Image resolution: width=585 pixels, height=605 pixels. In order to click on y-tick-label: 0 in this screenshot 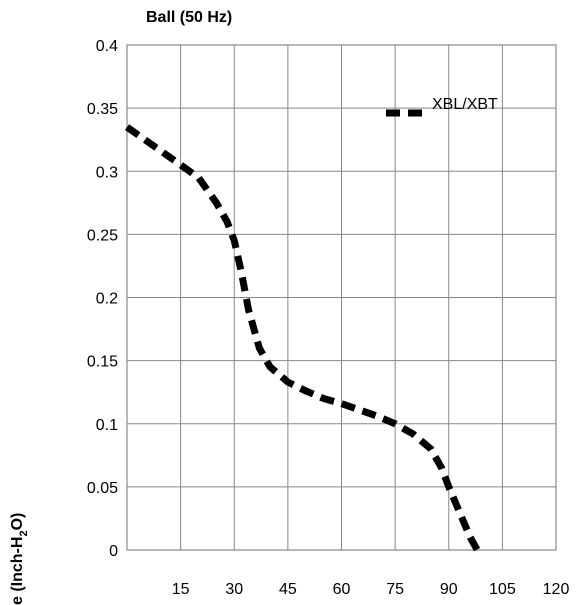, I will do `click(113, 551)`.